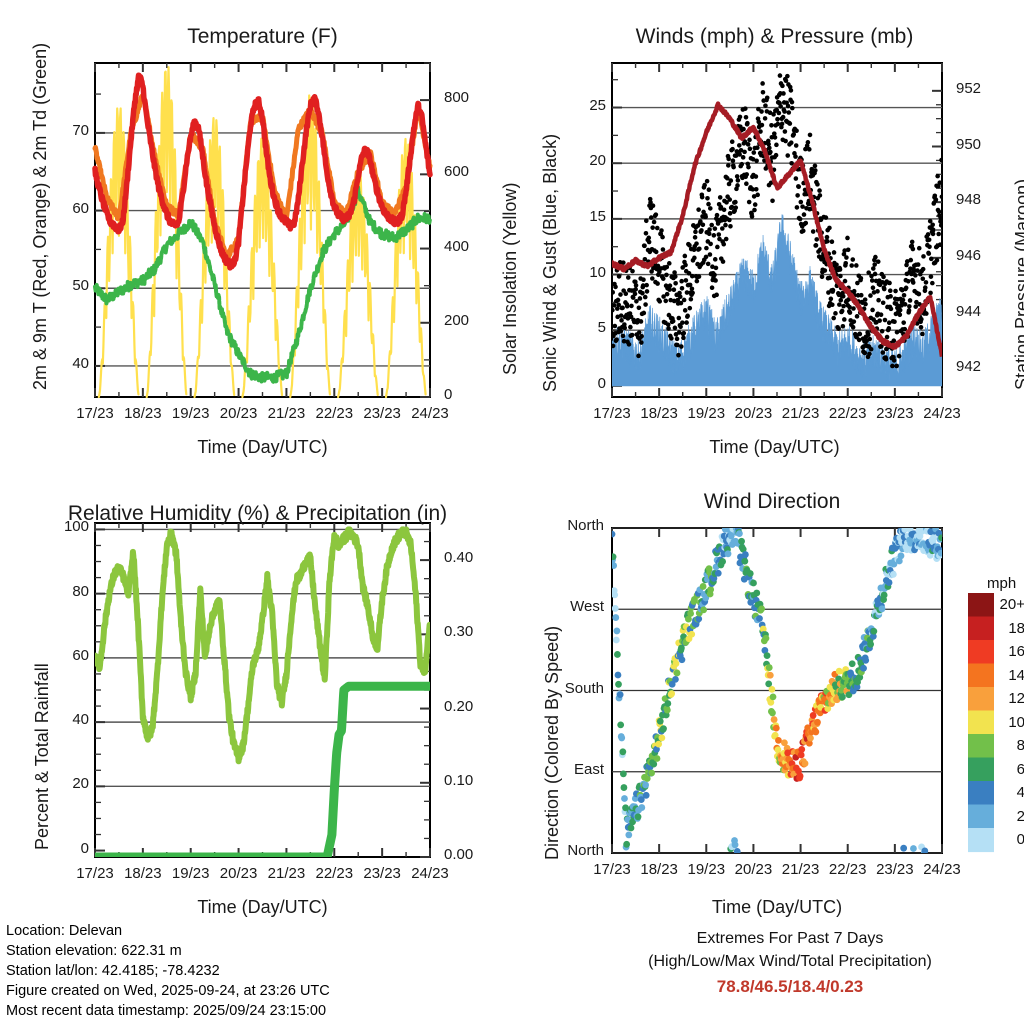 This screenshot has width=1024, height=1024. I want to click on total-rainfall-trace, so click(262, 769).